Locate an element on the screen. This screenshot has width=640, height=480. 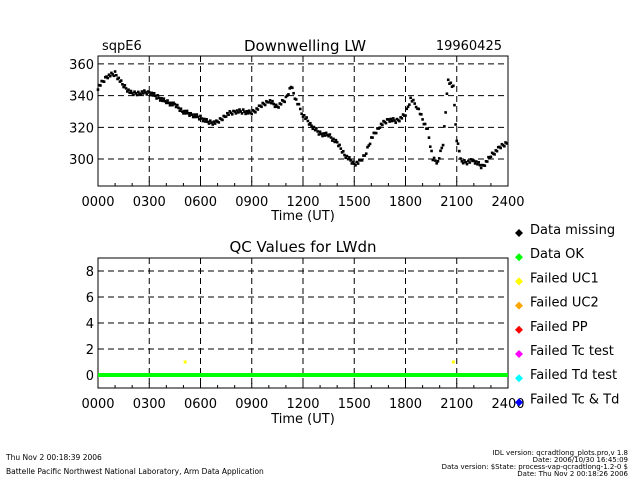
y-tick-label: 8 is located at coordinates (90, 272).